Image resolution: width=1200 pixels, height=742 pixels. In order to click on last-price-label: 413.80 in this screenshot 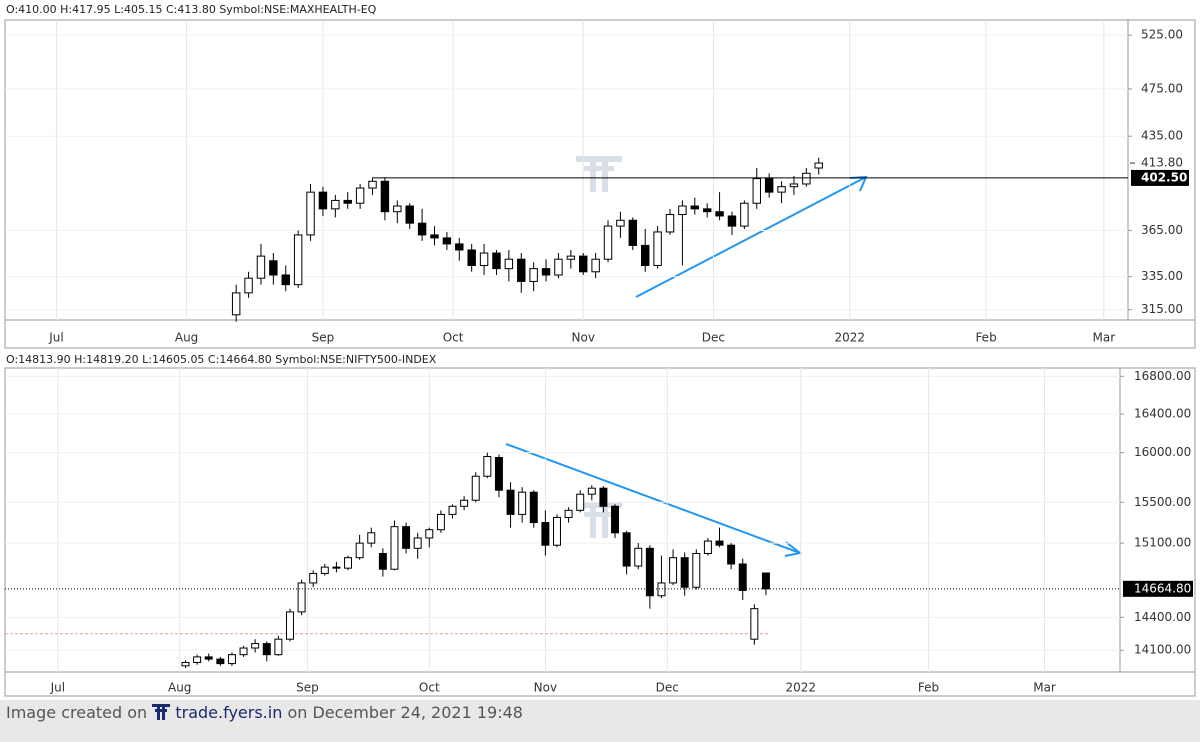, I will do `click(1162, 163)`.